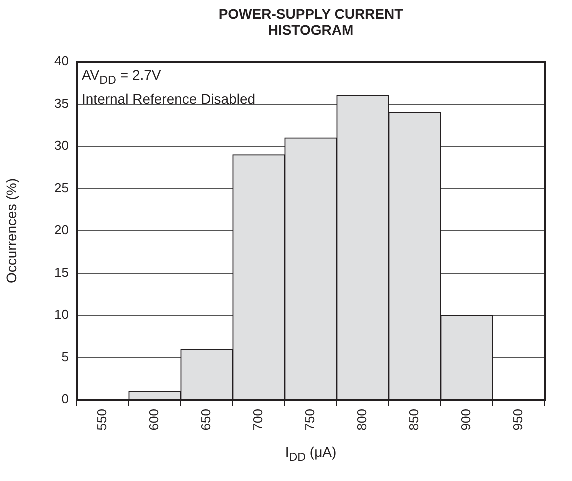  Describe the element at coordinates (61, 103) in the screenshot. I see `y-tick-label: 35` at that location.